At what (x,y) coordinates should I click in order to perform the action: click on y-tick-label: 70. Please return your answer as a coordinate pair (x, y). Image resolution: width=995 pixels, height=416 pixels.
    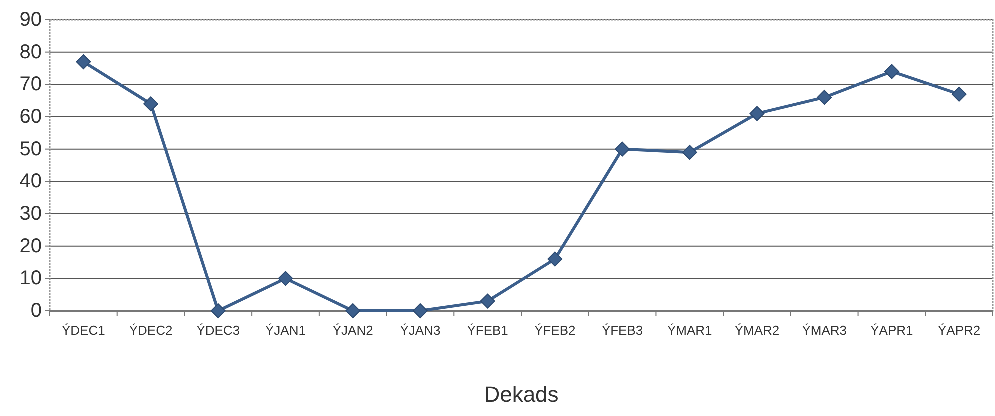
    Looking at the image, I should click on (31, 85).